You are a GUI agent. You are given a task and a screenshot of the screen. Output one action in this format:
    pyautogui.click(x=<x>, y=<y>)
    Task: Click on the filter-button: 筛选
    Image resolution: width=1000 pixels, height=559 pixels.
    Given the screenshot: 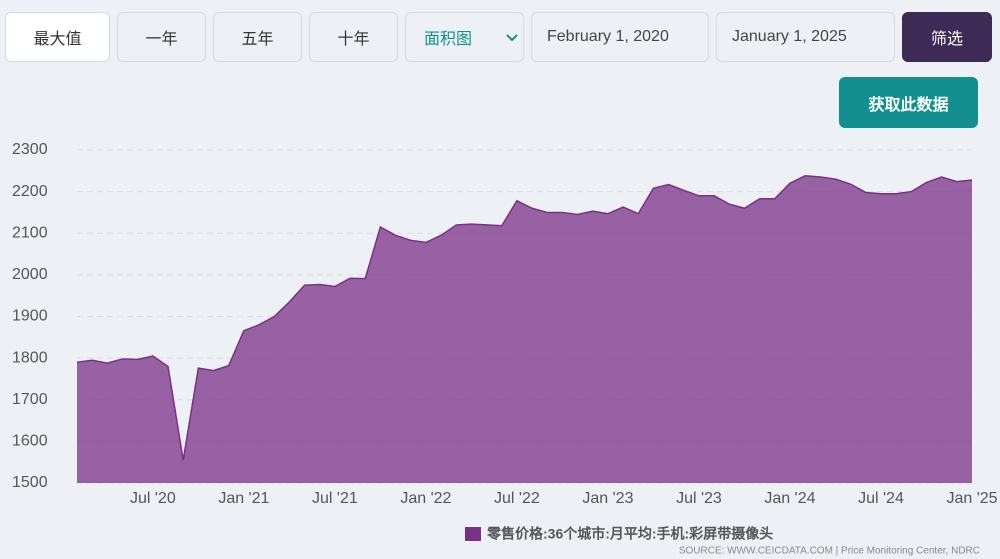 What is the action you would take?
    pyautogui.click(x=947, y=37)
    